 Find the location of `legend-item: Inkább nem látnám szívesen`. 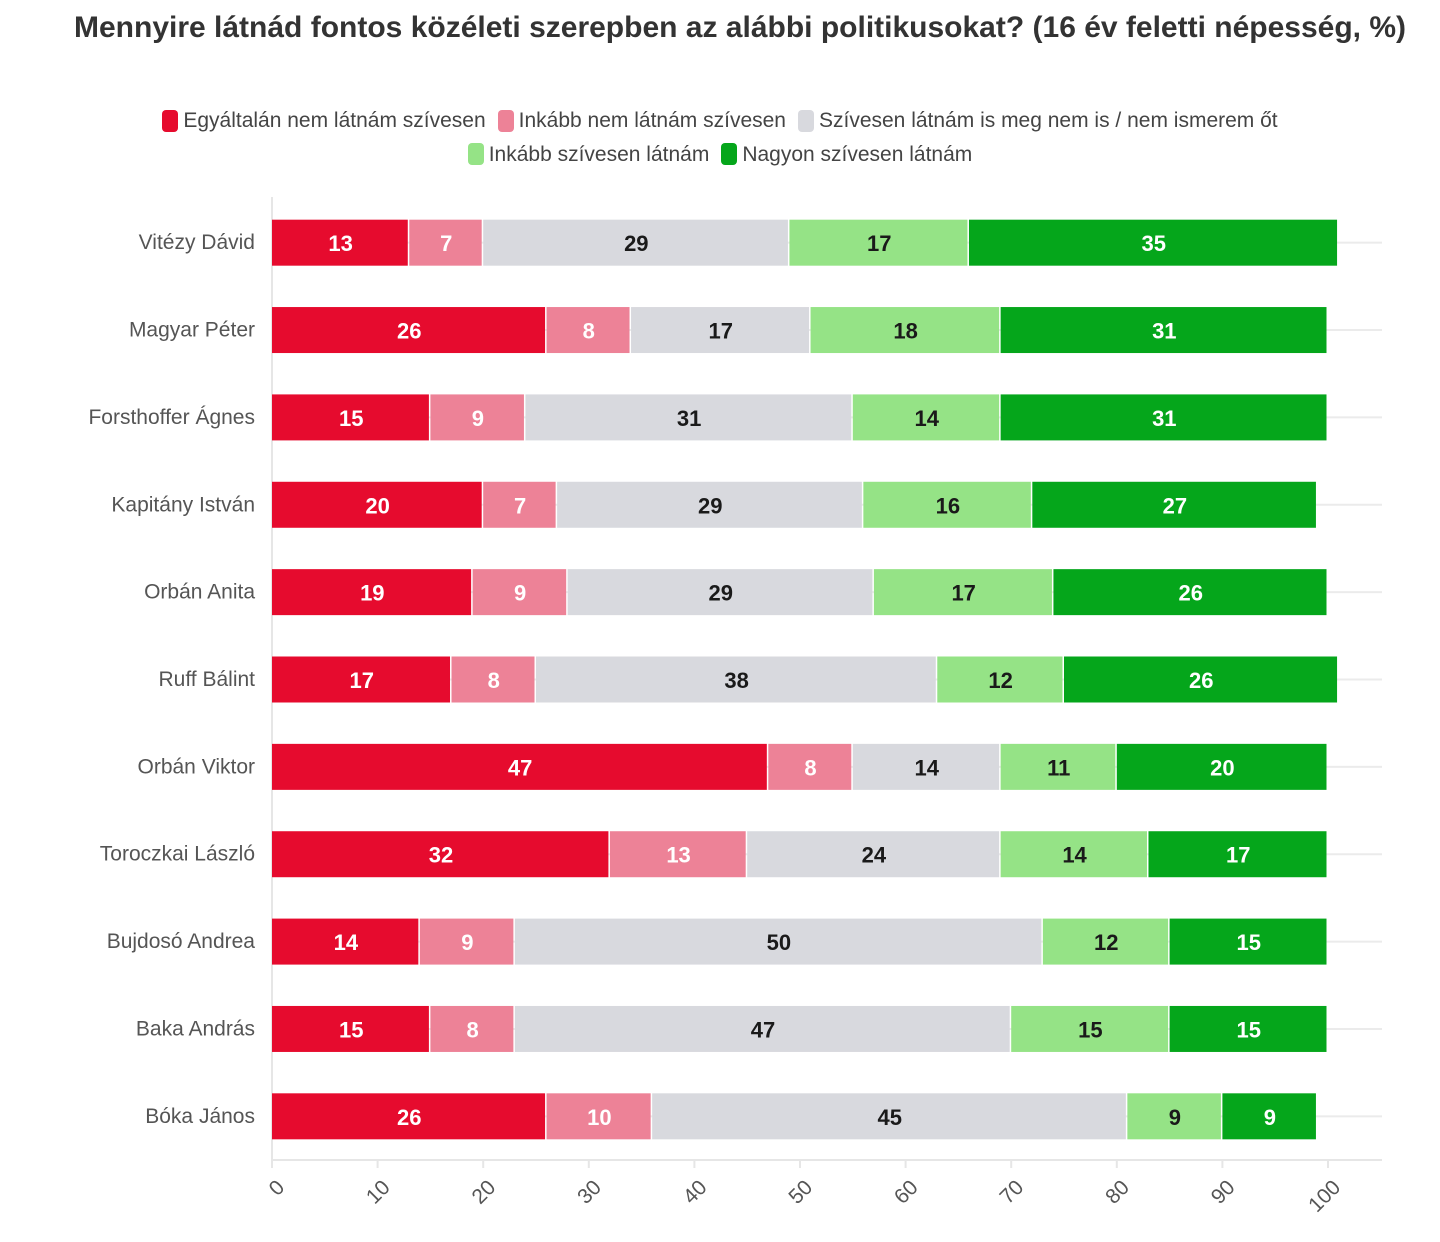

legend-item: Inkább nem látnám szívesen is located at coordinates (641, 120).